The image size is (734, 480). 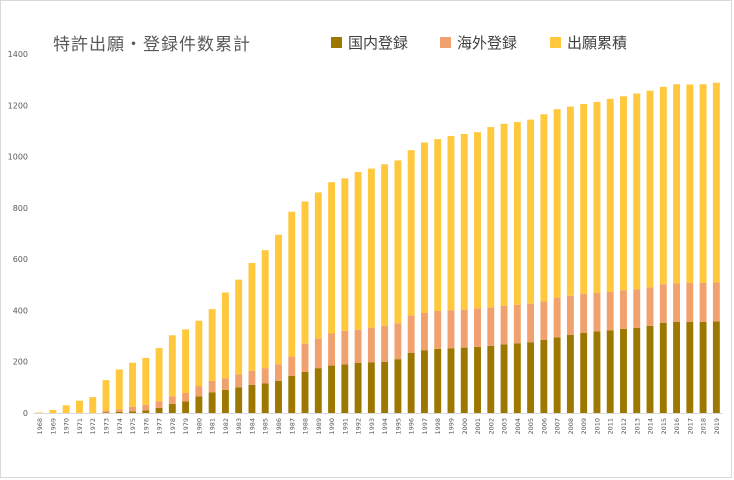 What do you see at coordinates (292, 426) in the screenshot?
I see `x-tick-label: 1987` at bounding box center [292, 426].